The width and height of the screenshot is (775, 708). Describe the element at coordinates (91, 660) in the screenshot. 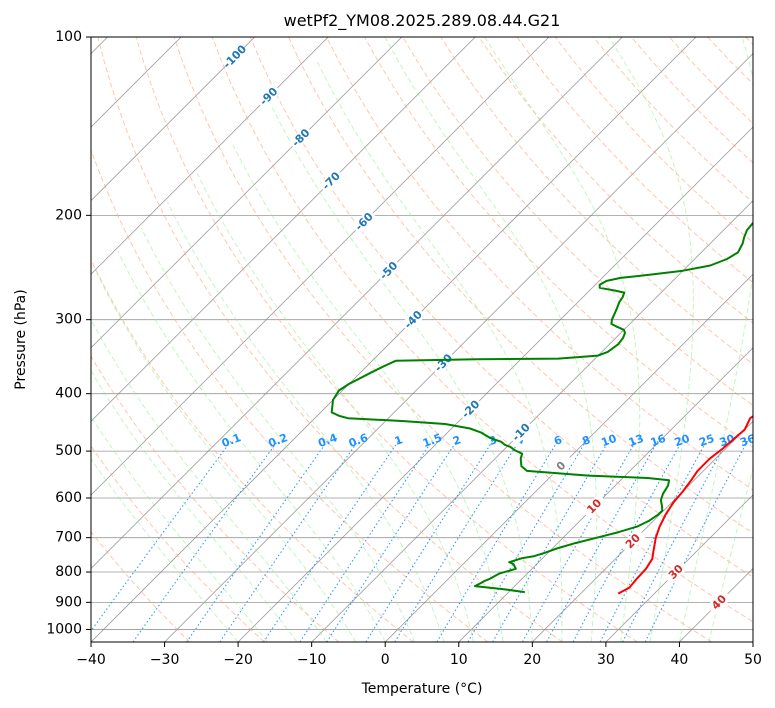

I see `x-tick-label: −40` at that location.